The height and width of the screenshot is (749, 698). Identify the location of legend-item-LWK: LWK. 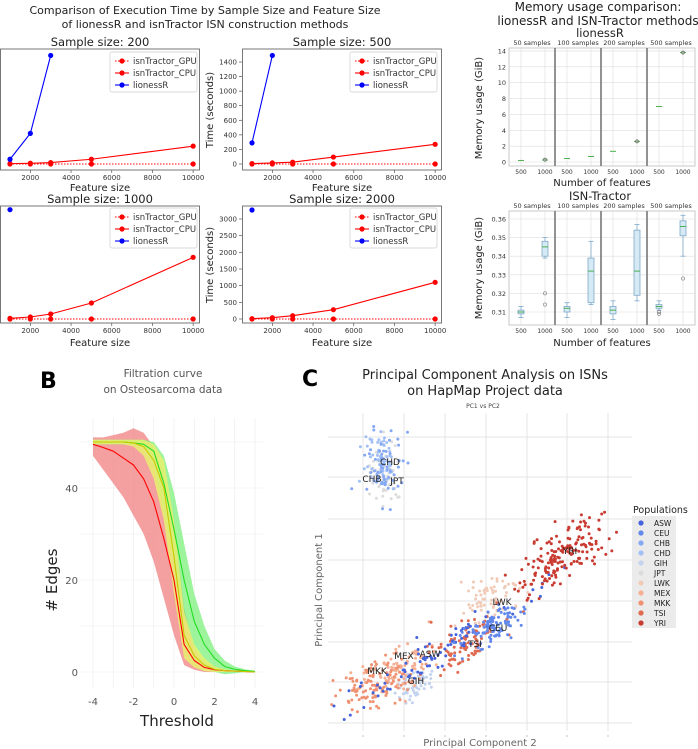
(654, 583).